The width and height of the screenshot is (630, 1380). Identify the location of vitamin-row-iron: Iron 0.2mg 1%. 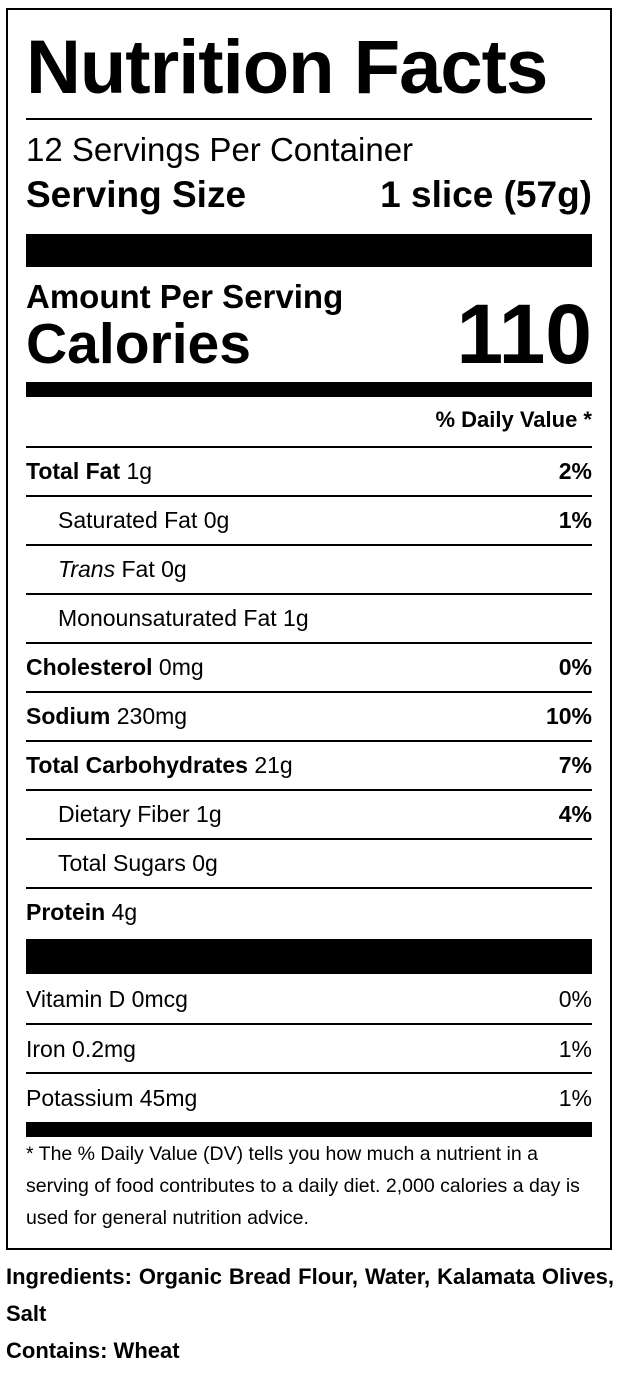
(309, 1048).